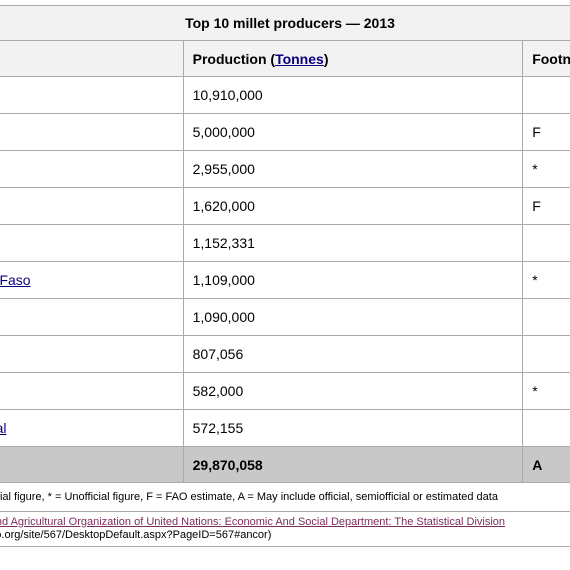 Image resolution: width=570 pixels, height=570 pixels. I want to click on total-row: 29,870,058 A, so click(285, 464).